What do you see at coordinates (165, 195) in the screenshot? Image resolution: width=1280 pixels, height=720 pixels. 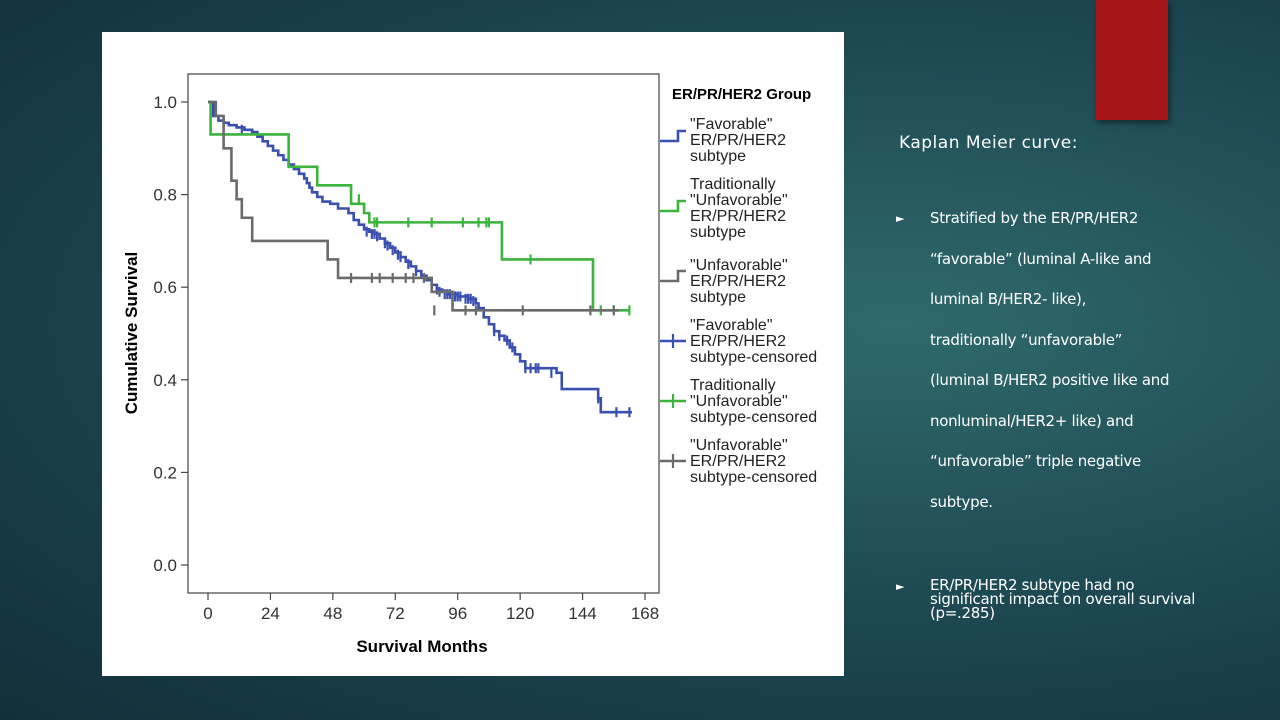 I see `y-tick-label: 0.8` at bounding box center [165, 195].